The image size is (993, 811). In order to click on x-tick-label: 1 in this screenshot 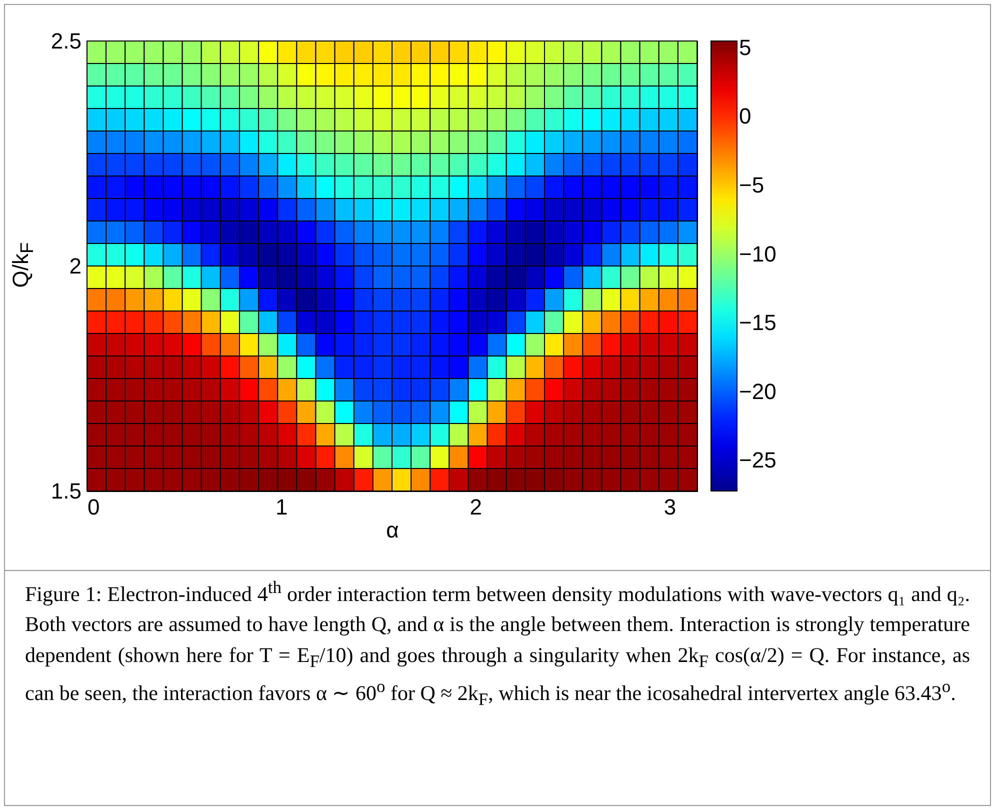, I will do `click(282, 507)`.